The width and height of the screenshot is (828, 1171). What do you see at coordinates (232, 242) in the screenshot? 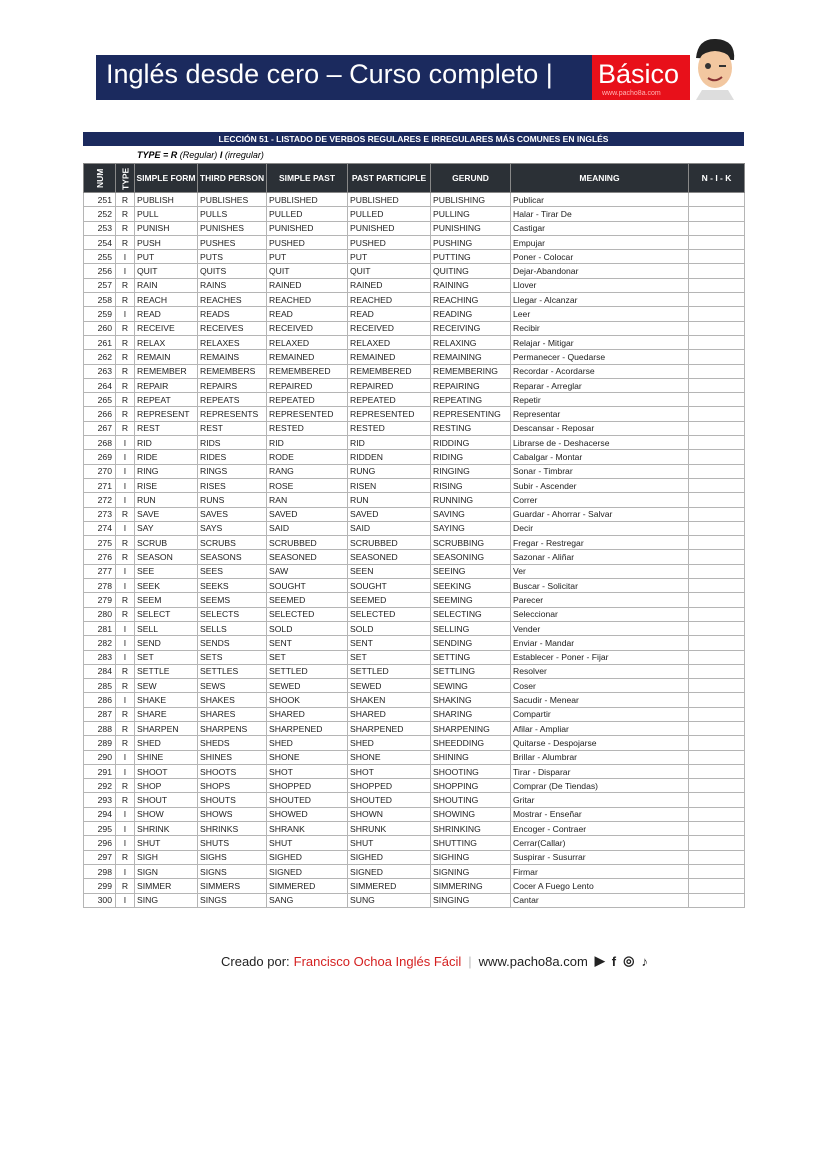
I see `cell-third-person: PUSHES` at bounding box center [232, 242].